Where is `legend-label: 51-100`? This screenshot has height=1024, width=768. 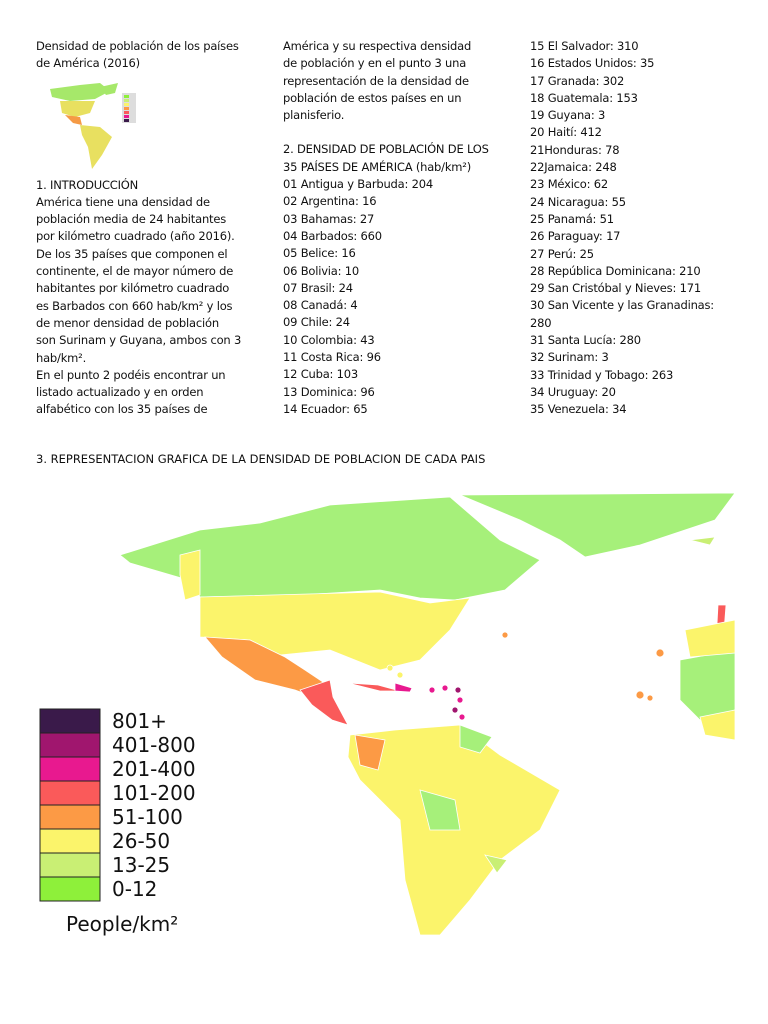 legend-label: 51-100 is located at coordinates (147, 817).